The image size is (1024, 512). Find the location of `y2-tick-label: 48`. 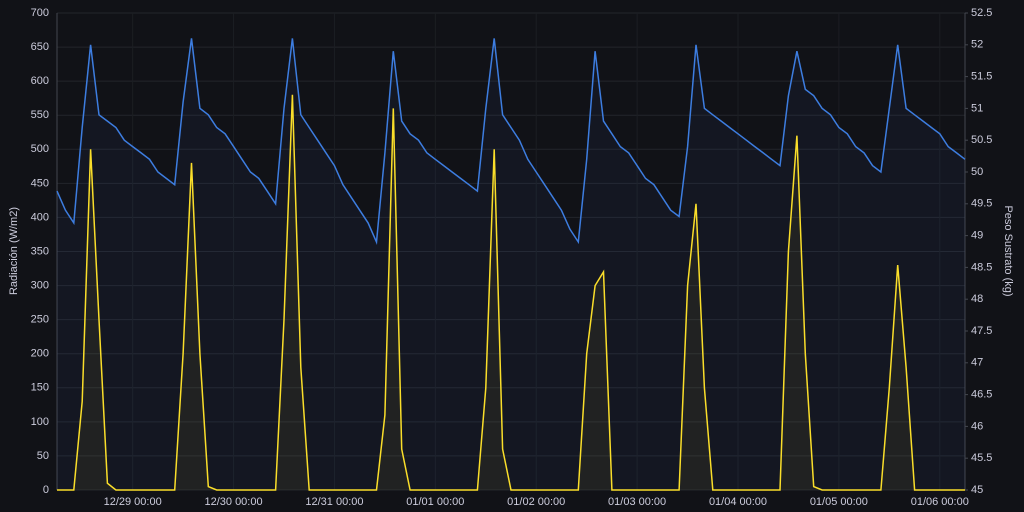

y2-tick-label: 48 is located at coordinates (977, 299).